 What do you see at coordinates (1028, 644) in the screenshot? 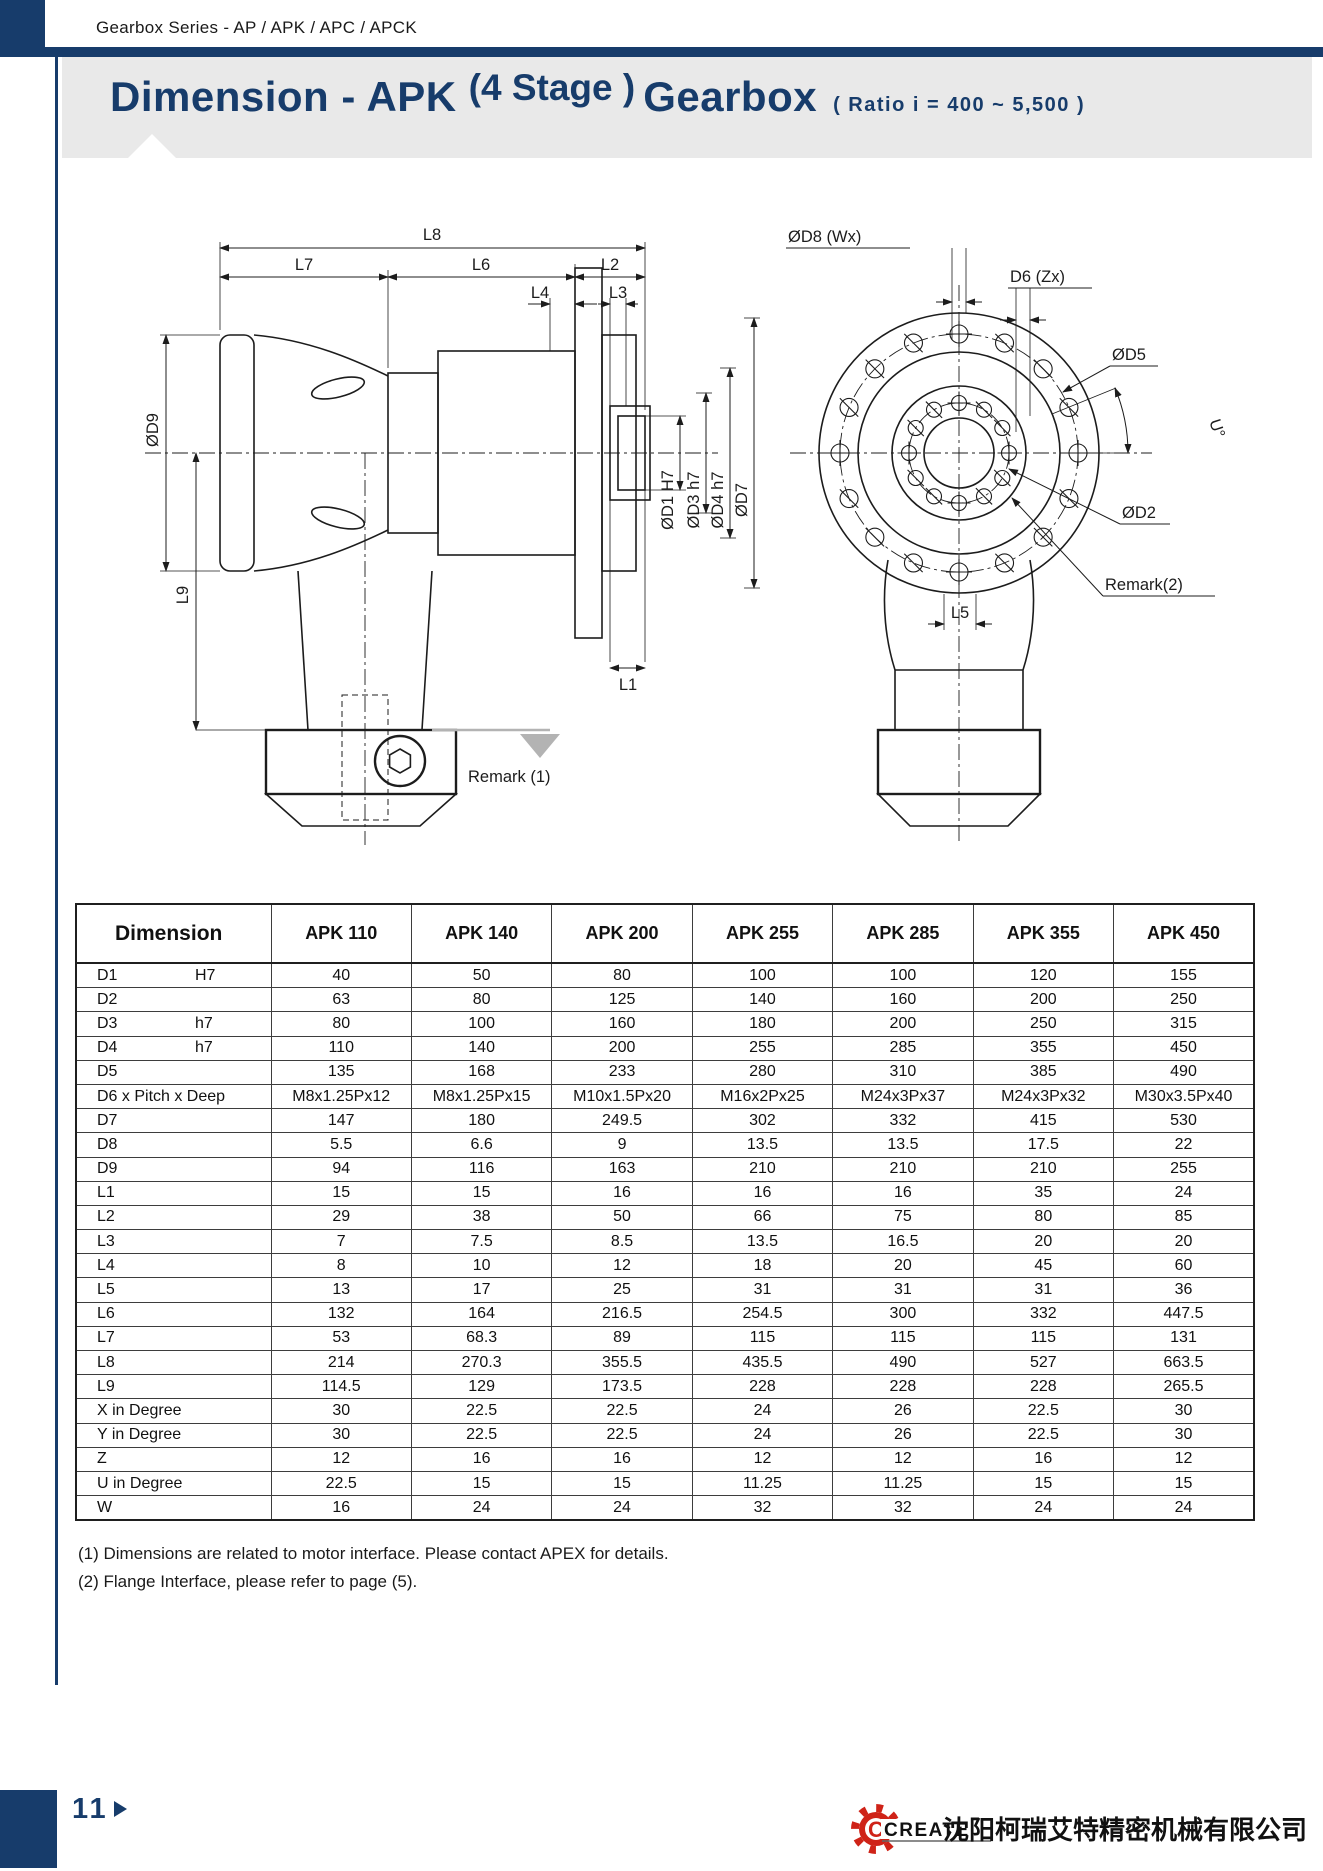
I see `body-right-edge` at bounding box center [1028, 644].